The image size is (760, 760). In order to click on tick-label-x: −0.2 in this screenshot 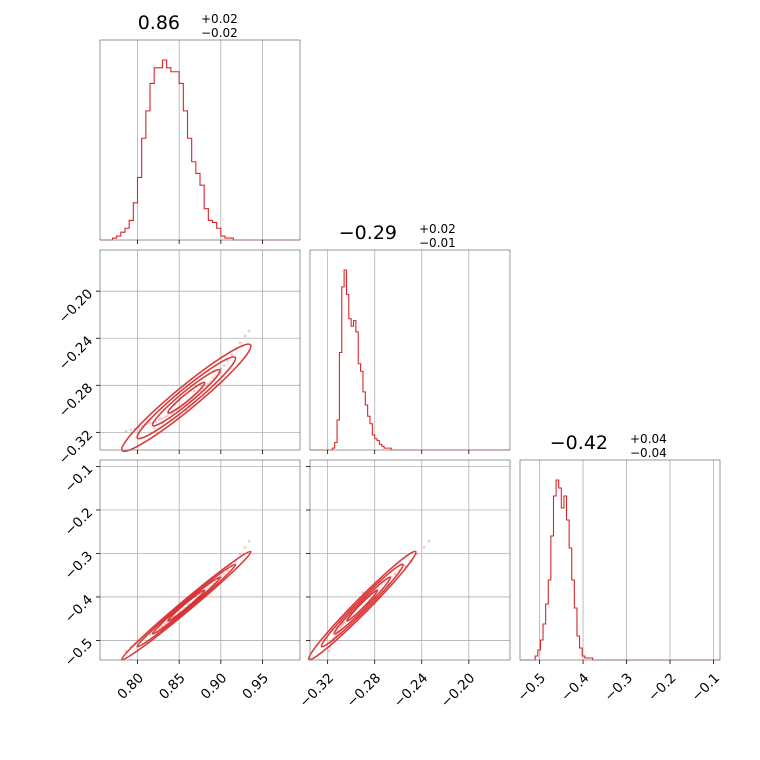, I will do `click(662, 687)`.